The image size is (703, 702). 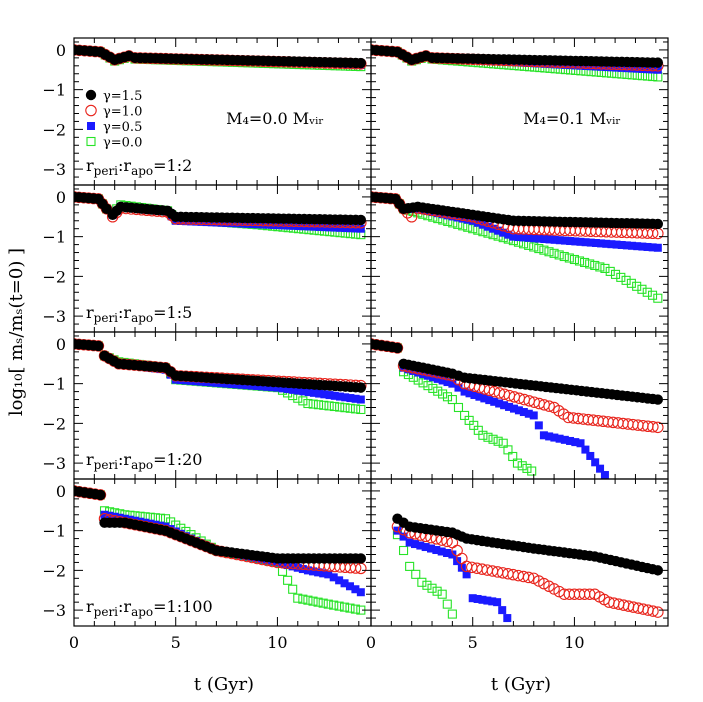 I want to click on orbit-ratio-label: rperi:rapo=1:20, so click(x=144, y=461).